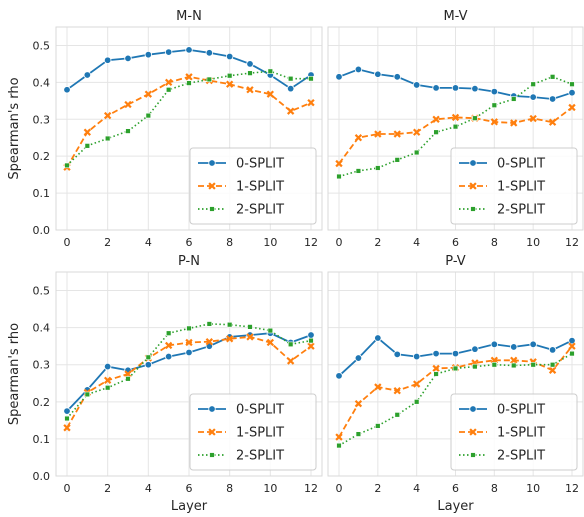  Describe the element at coordinates (377, 242) in the screenshot. I see `x-tick-label: 2` at that location.